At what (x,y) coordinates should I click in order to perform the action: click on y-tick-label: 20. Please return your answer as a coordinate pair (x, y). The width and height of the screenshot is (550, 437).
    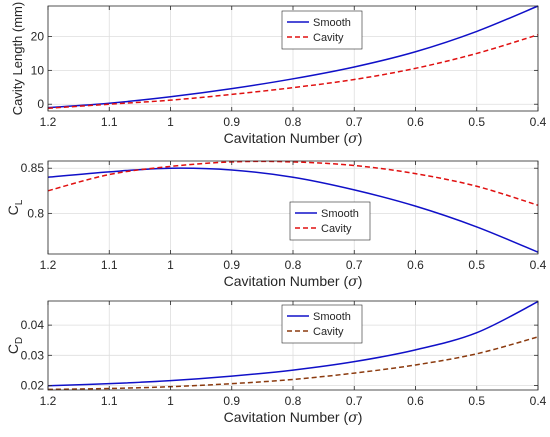
    Looking at the image, I should click on (38, 36).